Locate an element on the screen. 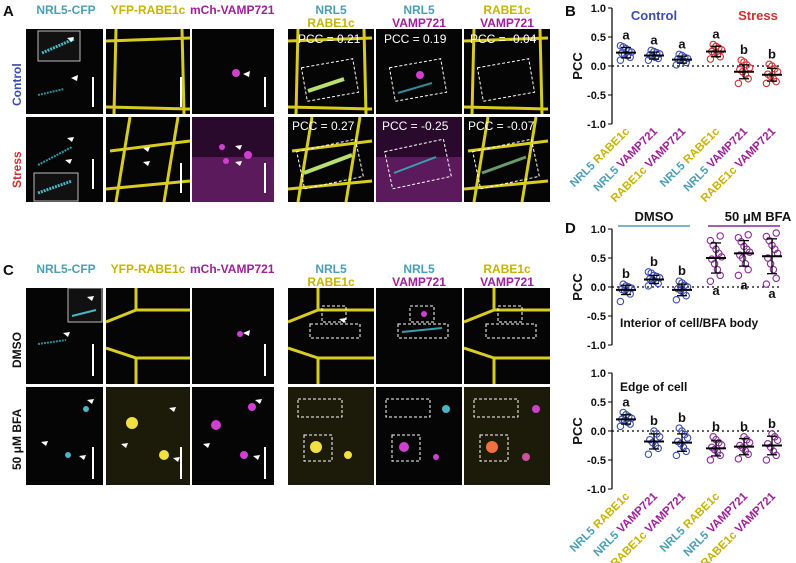 Image resolution: width=796 pixels, height=563 pixels. micrograph-a-stress-rabe1c is located at coordinates (148, 159).